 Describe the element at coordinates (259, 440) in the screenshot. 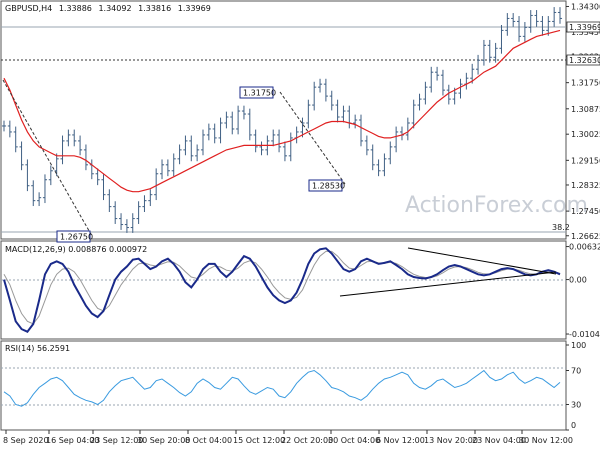

I see `time-tick-label: 15 Oct 12:00` at that location.